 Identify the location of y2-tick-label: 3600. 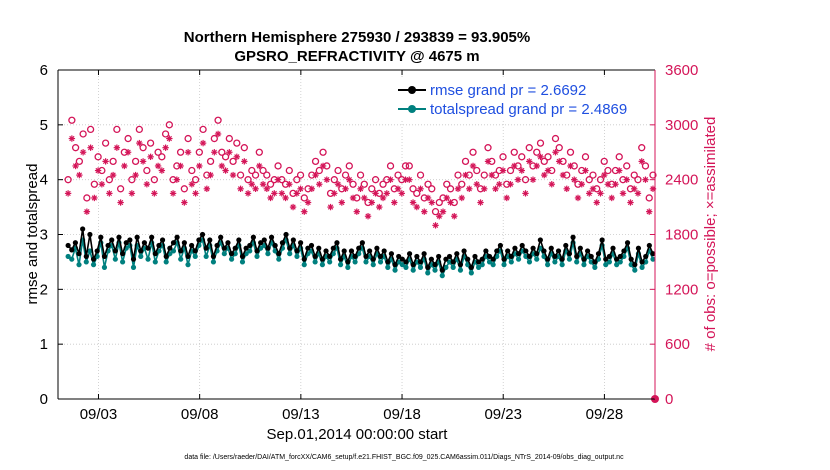
(681, 70).